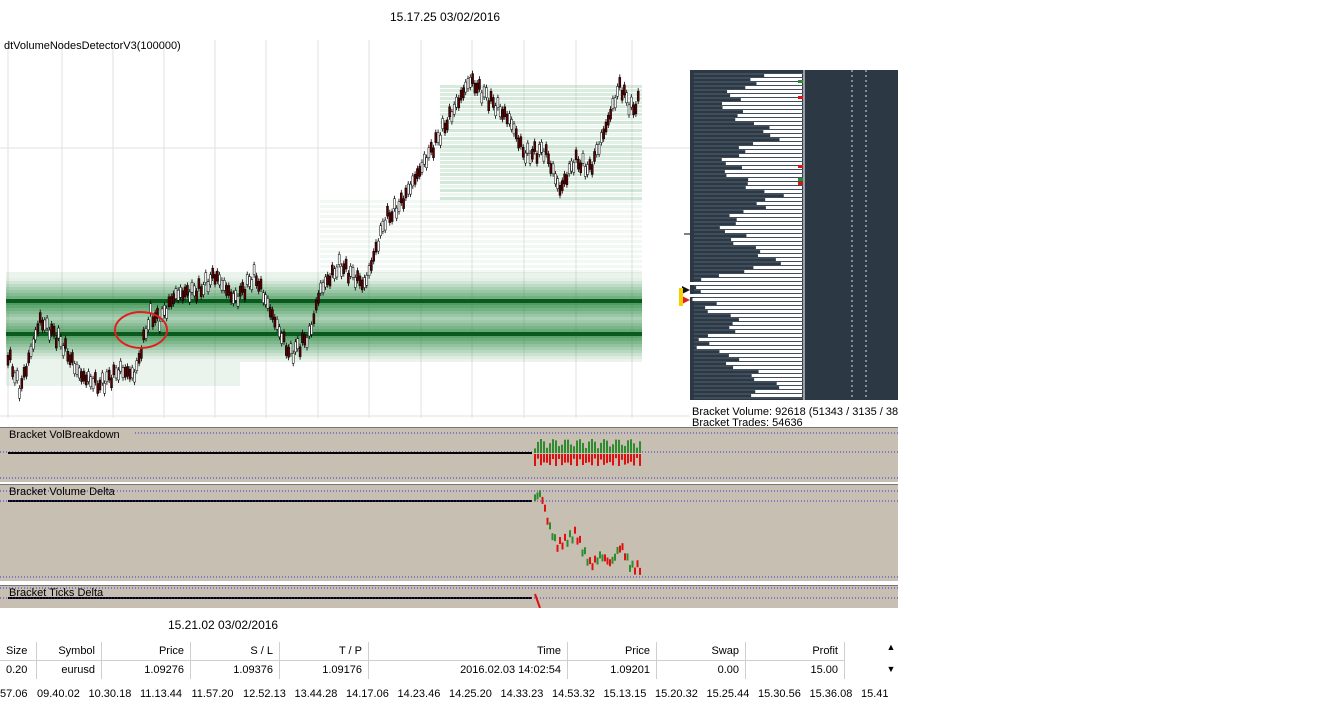  Describe the element at coordinates (449, 532) in the screenshot. I see `volume-delta-panel: Bracket Volume Delta` at that location.